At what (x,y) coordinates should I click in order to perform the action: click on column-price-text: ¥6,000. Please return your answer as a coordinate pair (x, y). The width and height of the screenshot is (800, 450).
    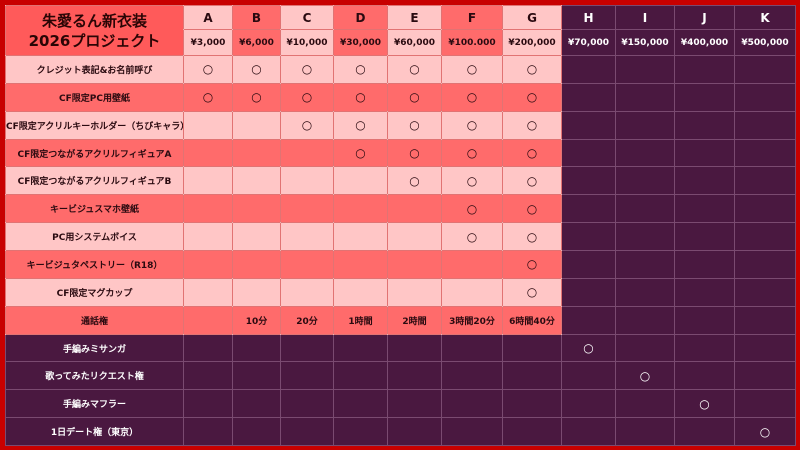
    Looking at the image, I should click on (256, 42).